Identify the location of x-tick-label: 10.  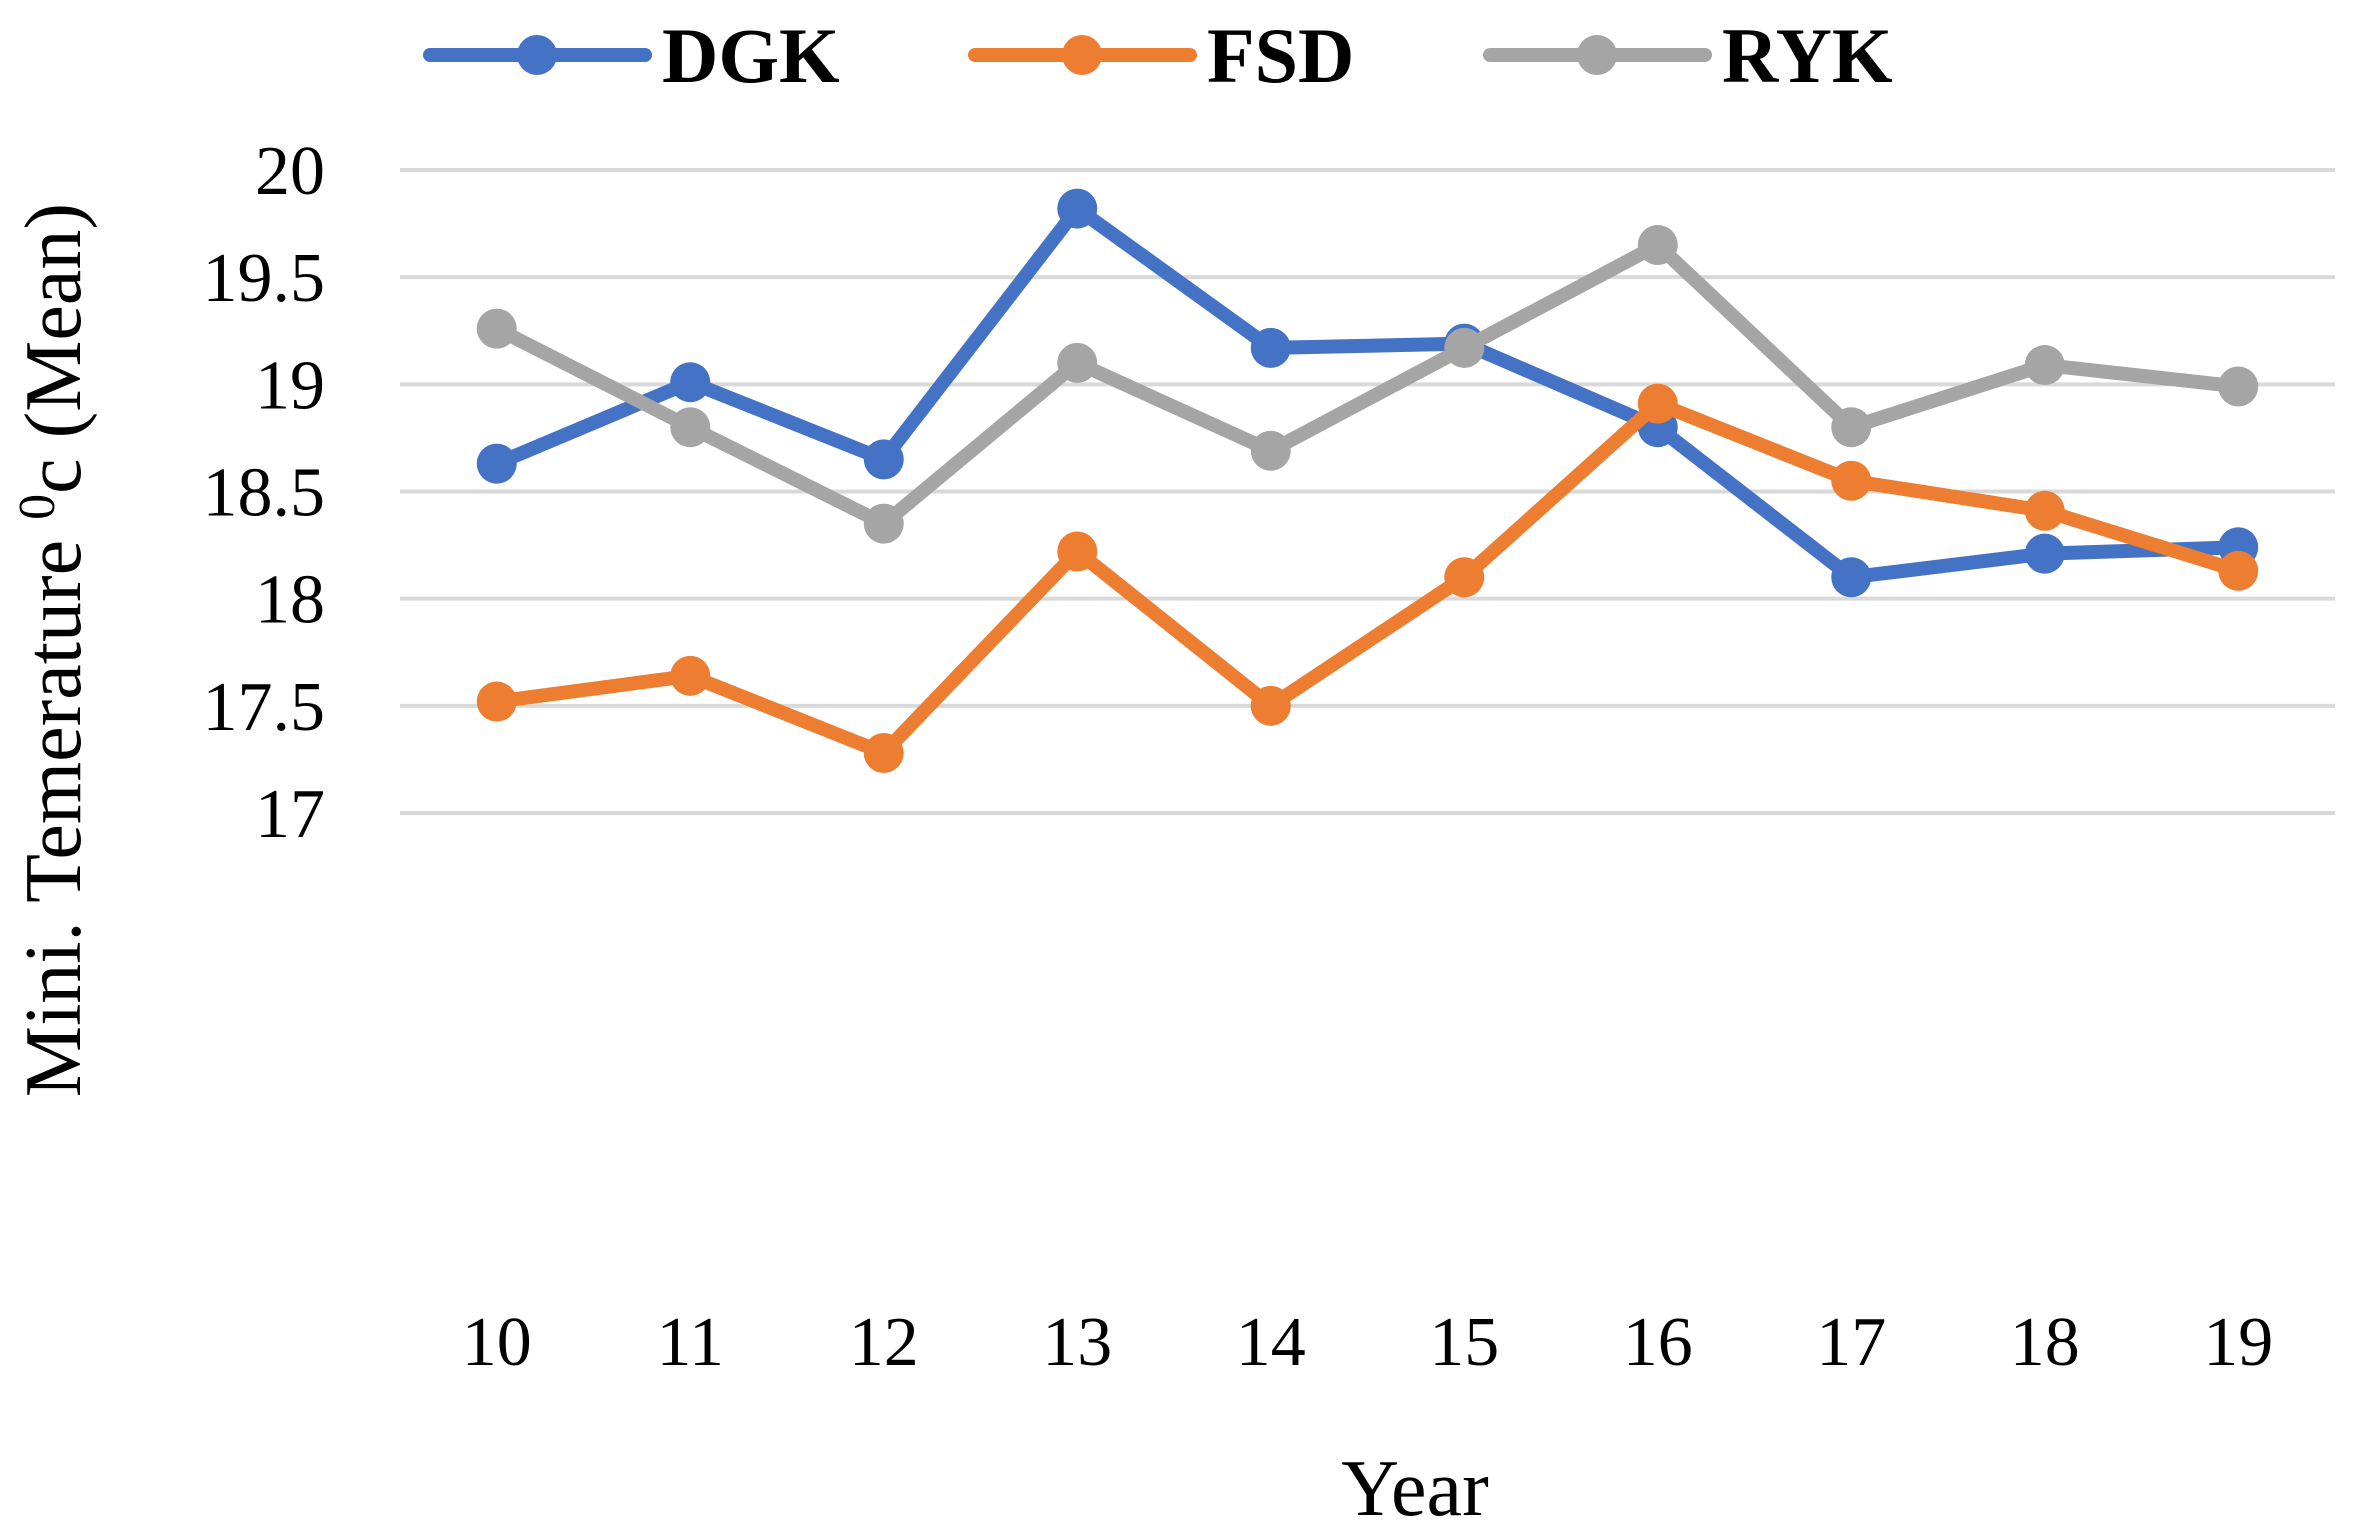
(497, 1342).